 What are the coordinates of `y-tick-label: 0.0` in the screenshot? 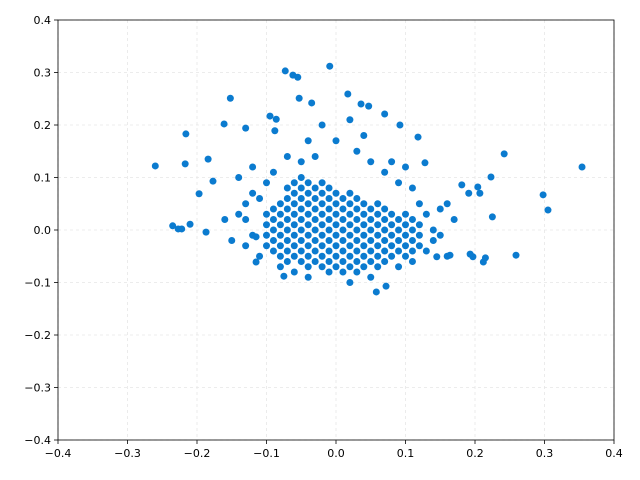 It's located at (43, 230).